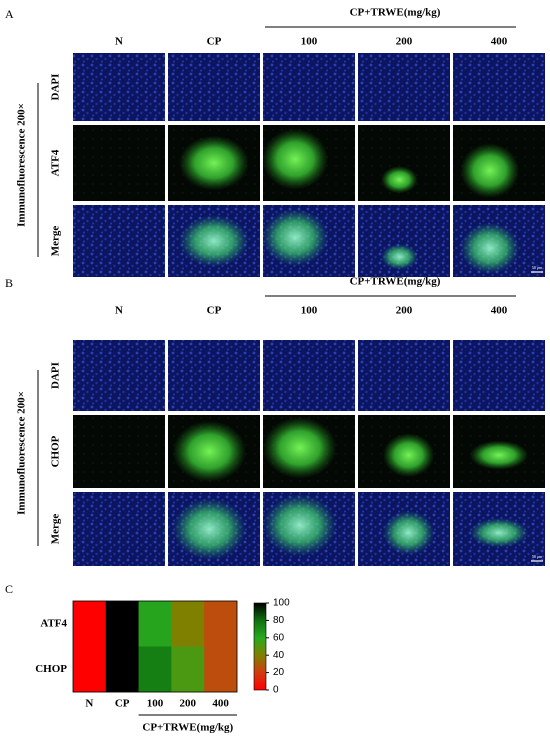 The width and height of the screenshot is (550, 737). What do you see at coordinates (9, 283) in the screenshot?
I see `panel-label: B` at bounding box center [9, 283].